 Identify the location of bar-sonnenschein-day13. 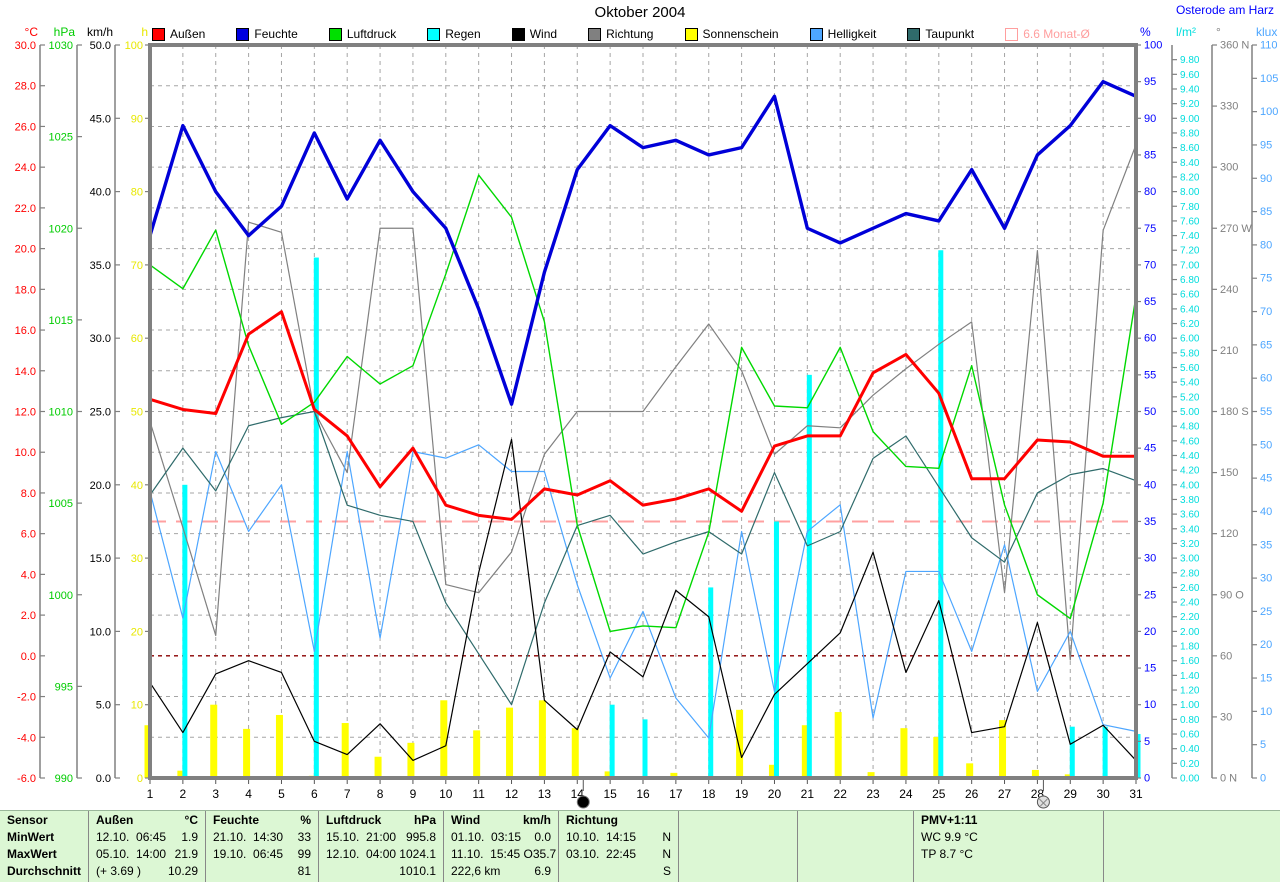
(542, 739).